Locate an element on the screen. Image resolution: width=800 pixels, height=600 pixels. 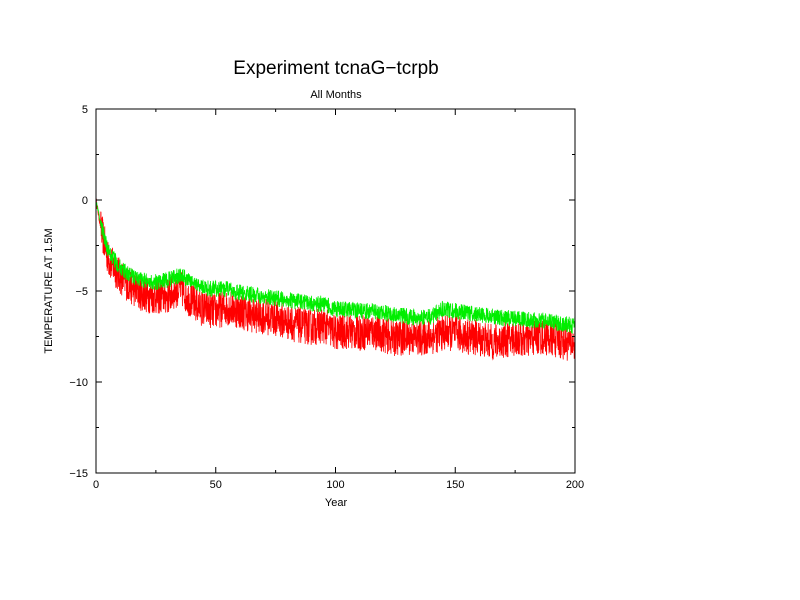
y-tick-label: 5 is located at coordinates (85, 110).